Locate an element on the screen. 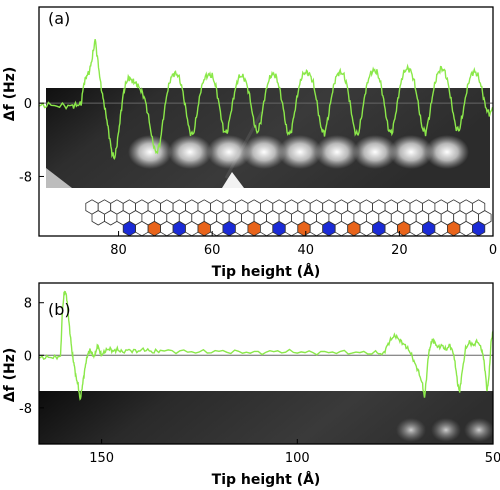 The height and width of the screenshot is (490, 500). molecule-blobs-b is located at coordinates (445, 430).